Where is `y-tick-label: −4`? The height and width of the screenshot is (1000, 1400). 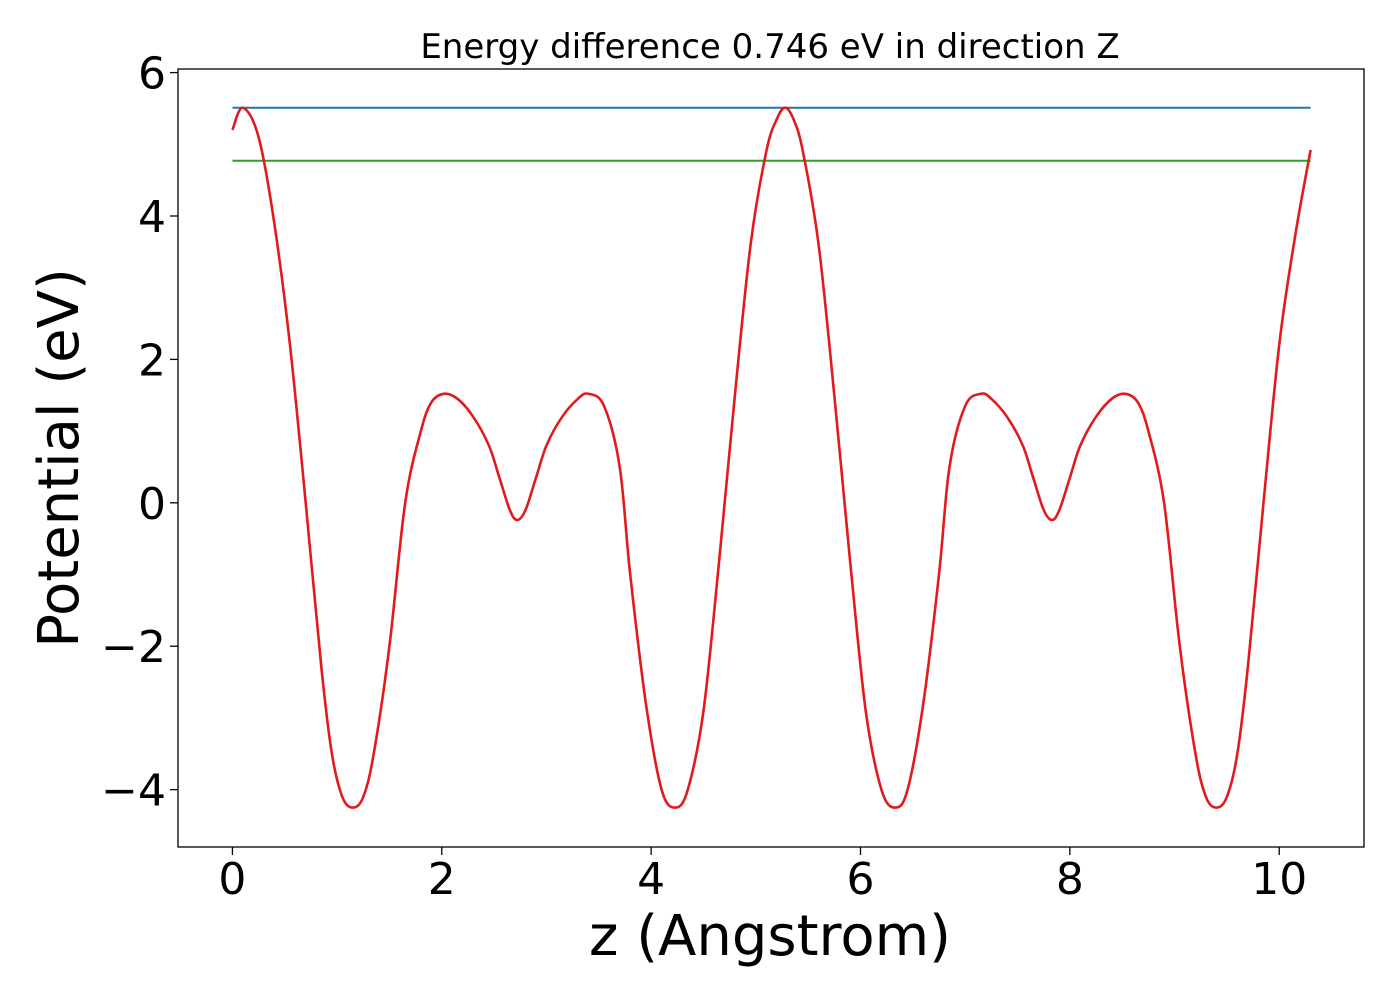 y-tick-label: −4 is located at coordinates (133, 791).